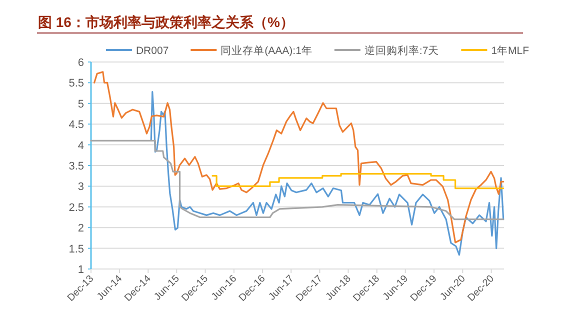  Describe the element at coordinates (81, 187) in the screenshot. I see `y-tick-label: 3` at that location.